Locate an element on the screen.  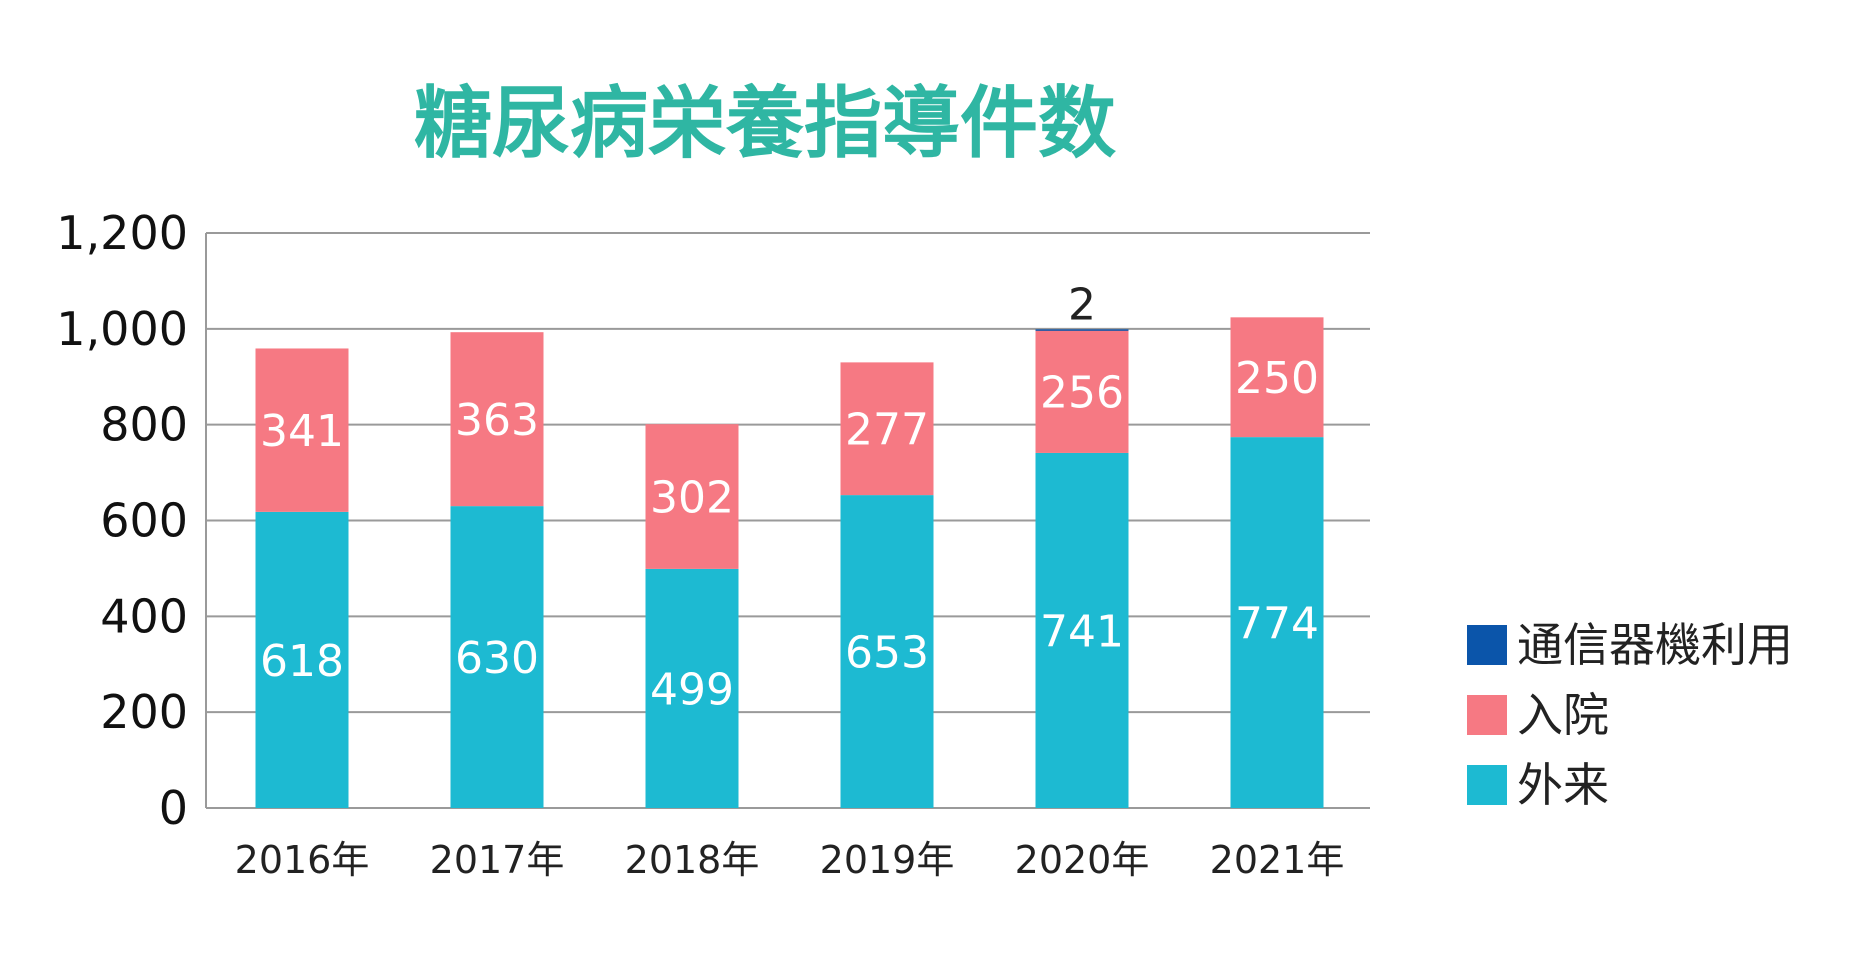
y-tick-label: 800 is located at coordinates (144, 425).